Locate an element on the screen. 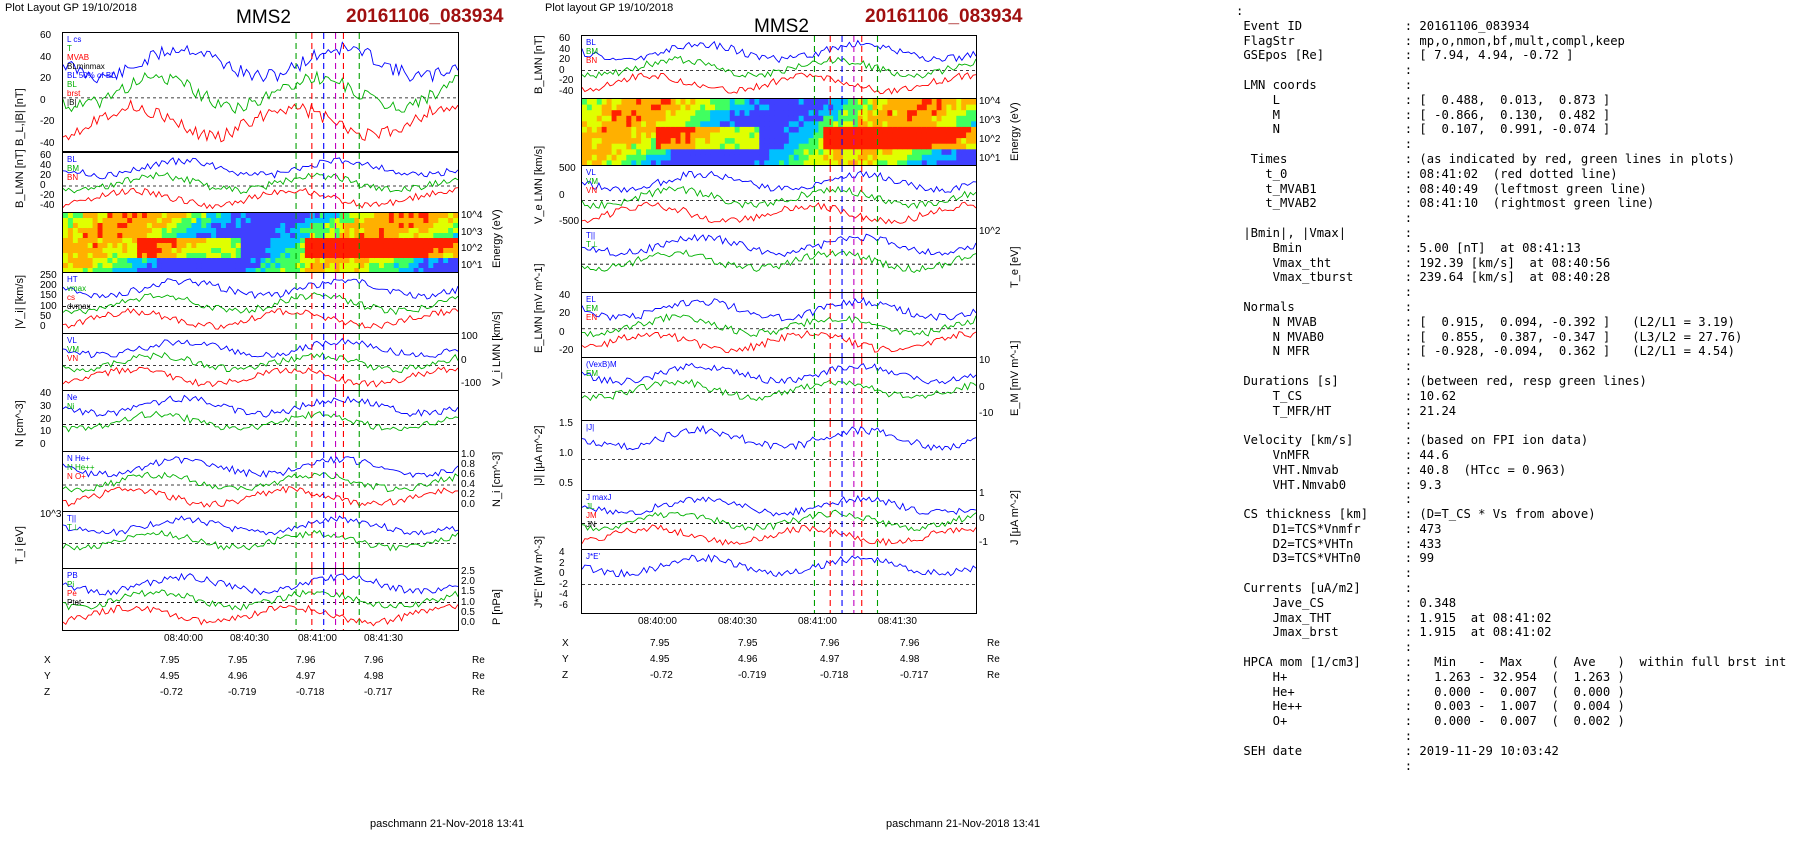  mid_plot-time-tick: 08:41:30 is located at coordinates (897, 621).